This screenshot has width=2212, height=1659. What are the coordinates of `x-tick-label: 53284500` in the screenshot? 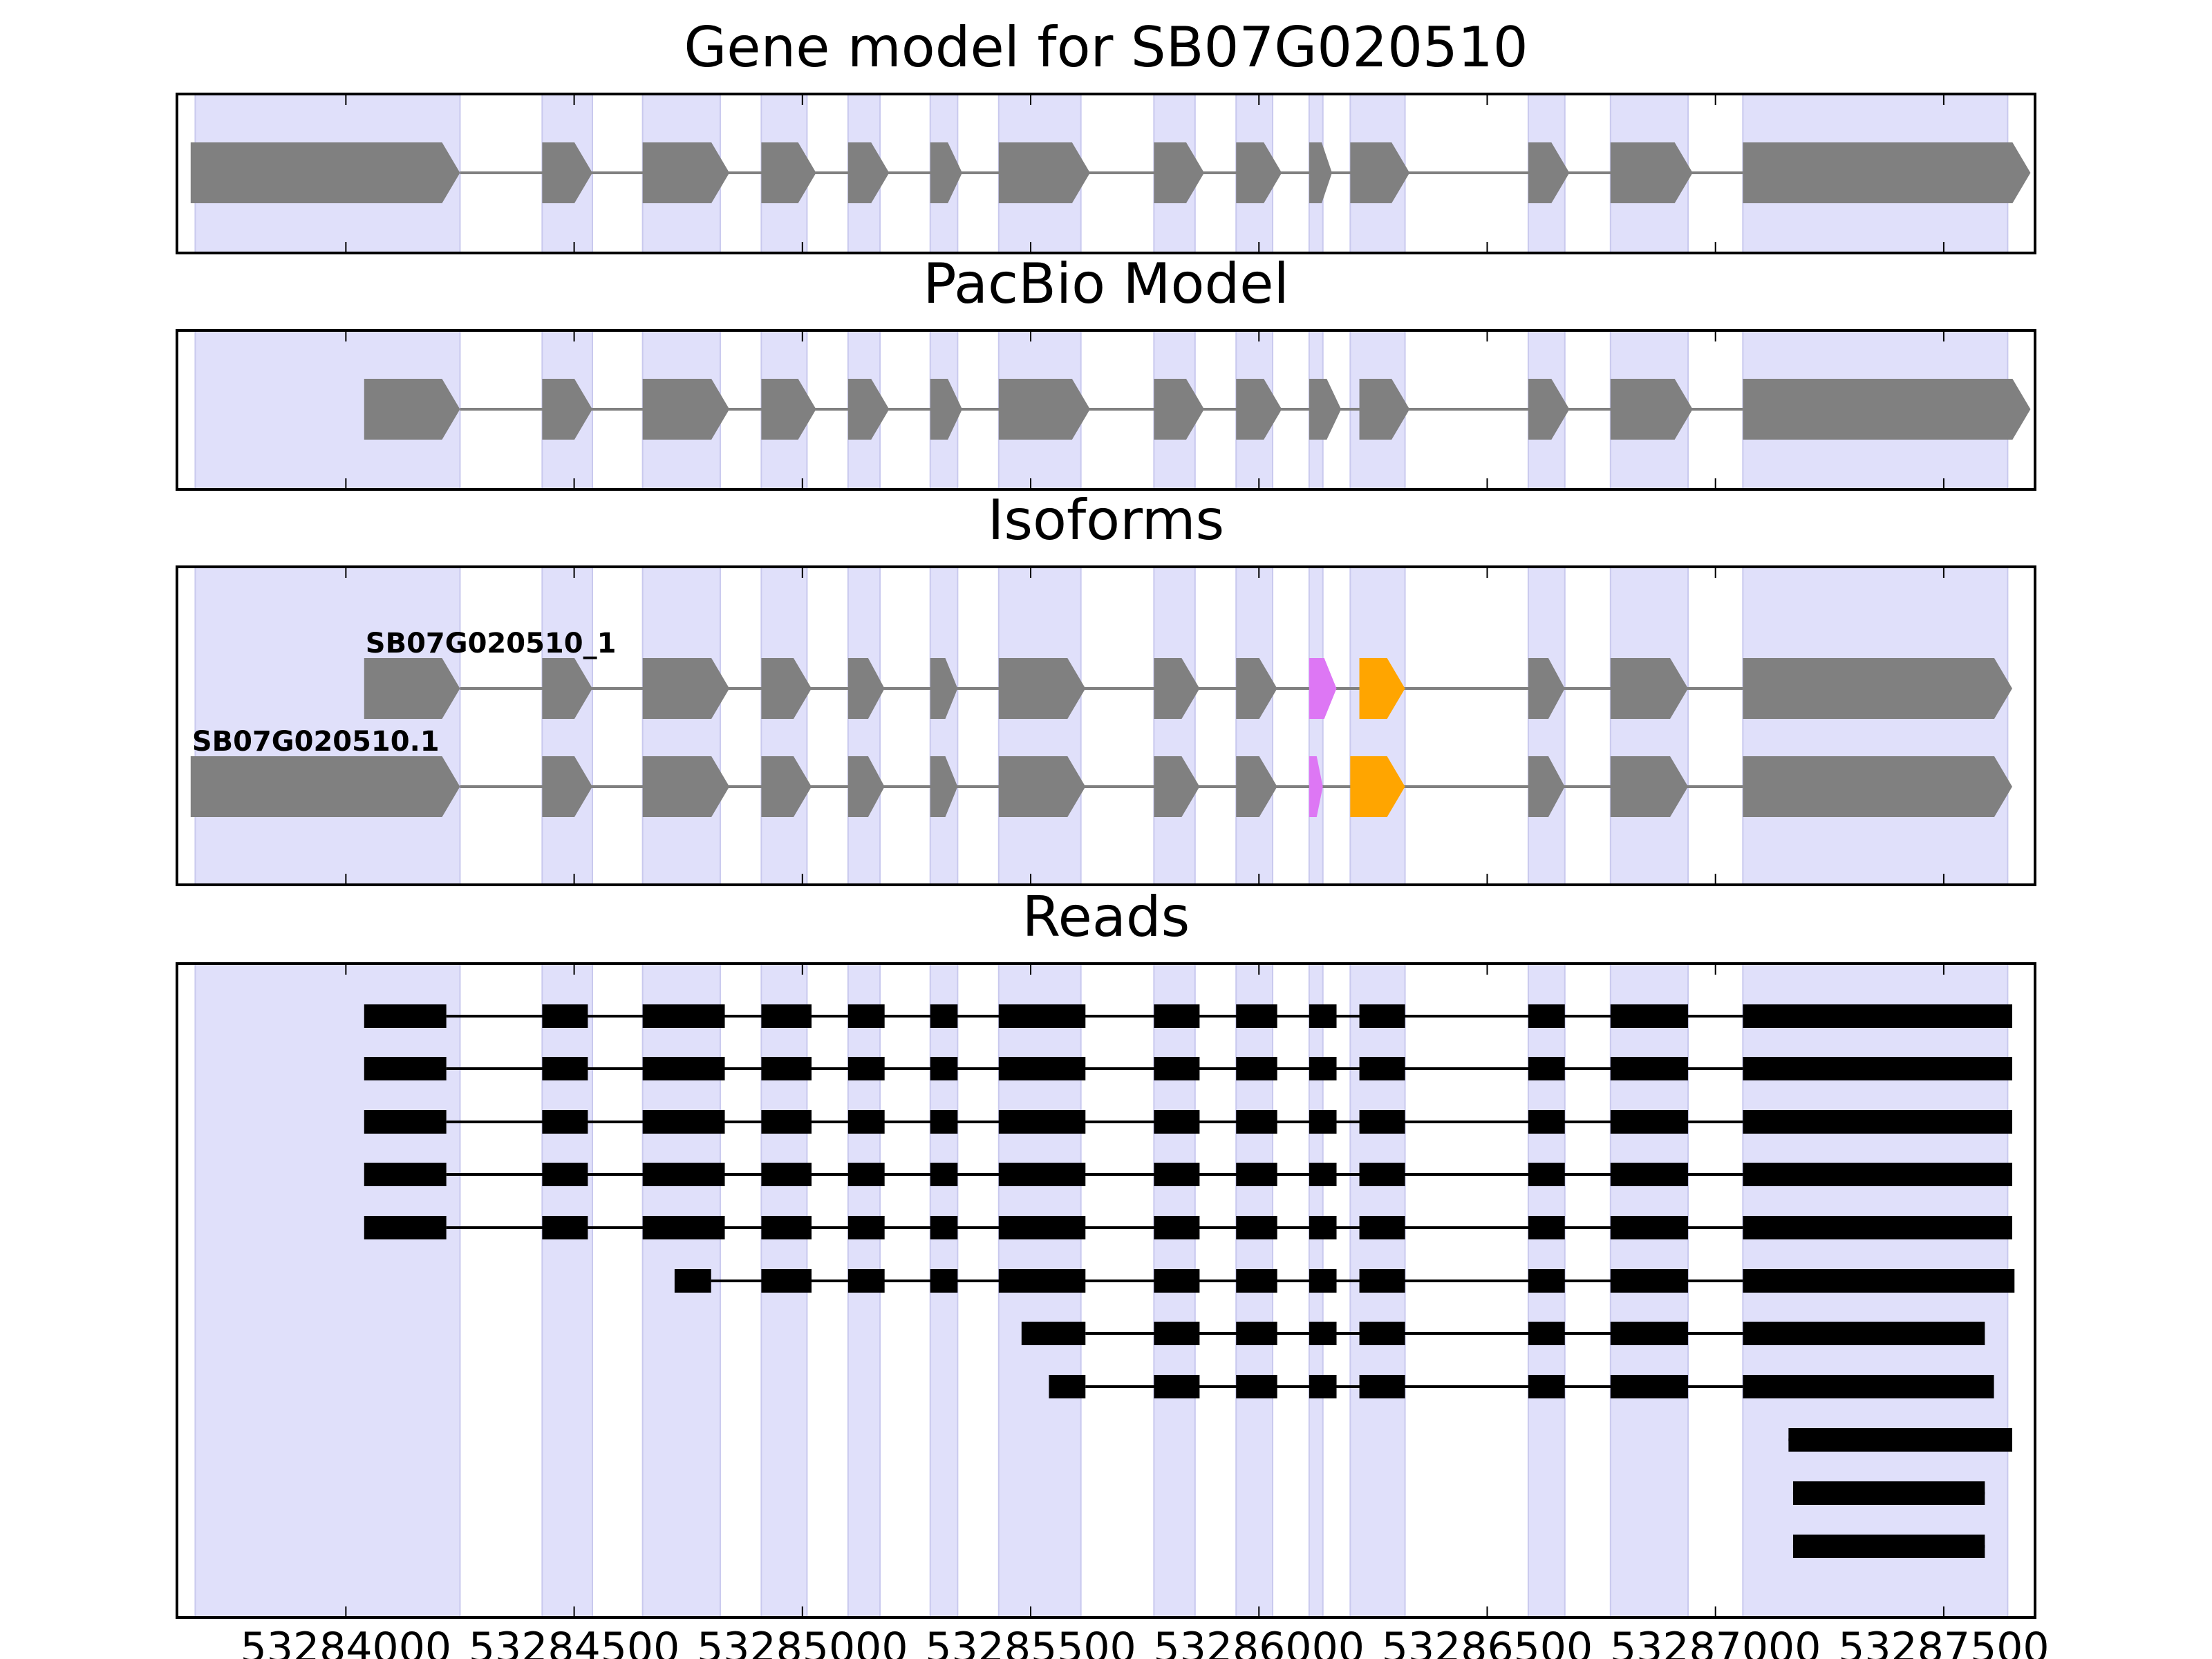 It's located at (574, 1642).